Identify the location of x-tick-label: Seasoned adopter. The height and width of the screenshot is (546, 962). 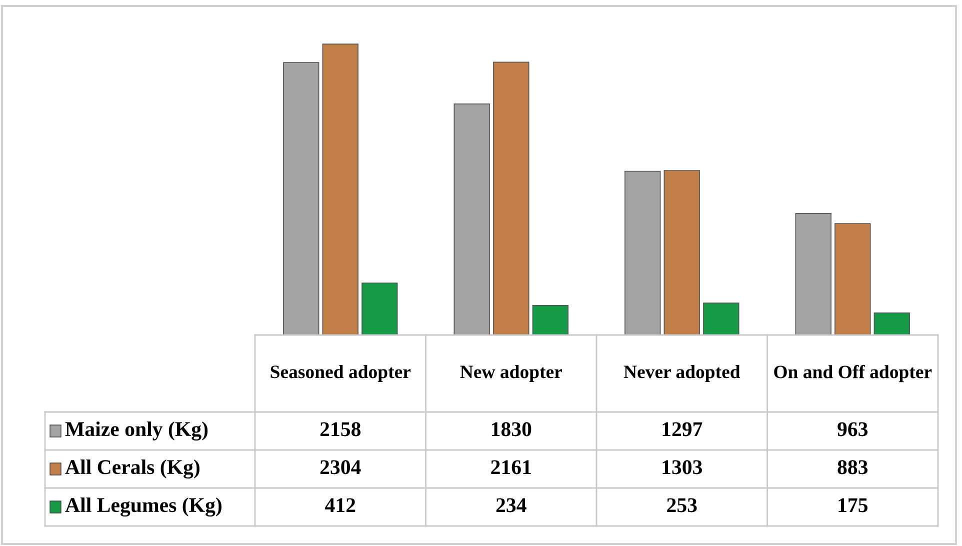
(340, 373).